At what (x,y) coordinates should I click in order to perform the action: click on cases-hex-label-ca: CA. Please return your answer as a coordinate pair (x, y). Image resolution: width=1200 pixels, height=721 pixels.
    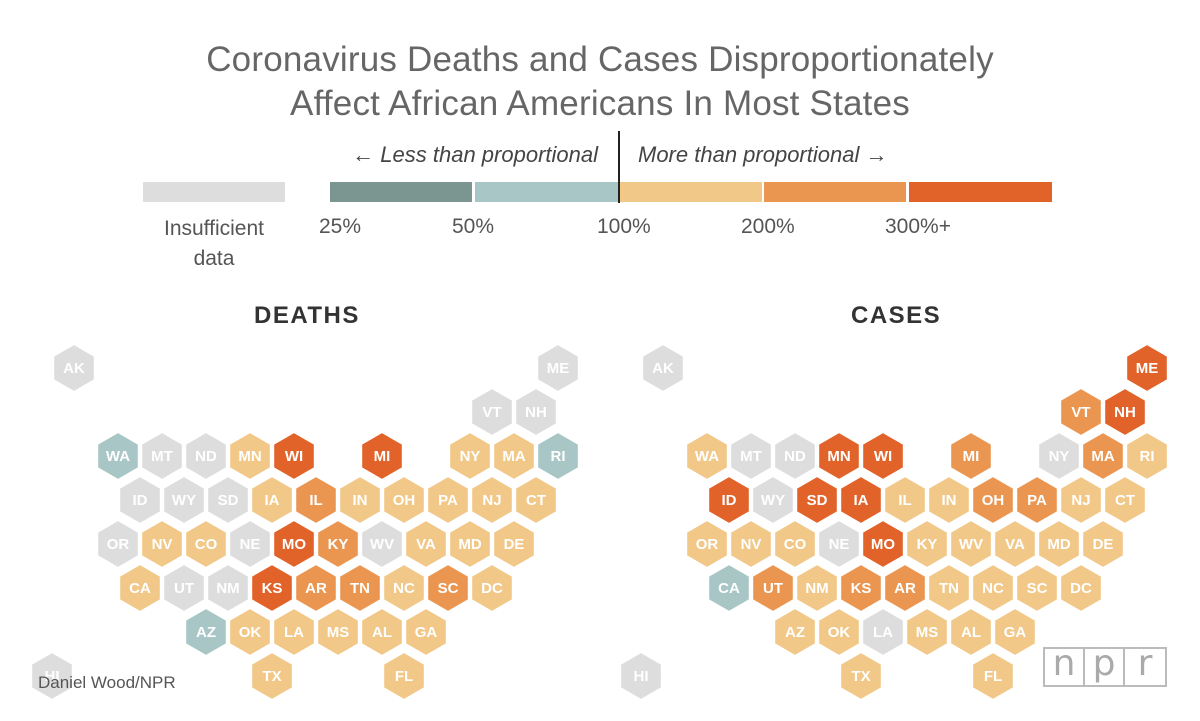
    Looking at the image, I should click on (729, 588).